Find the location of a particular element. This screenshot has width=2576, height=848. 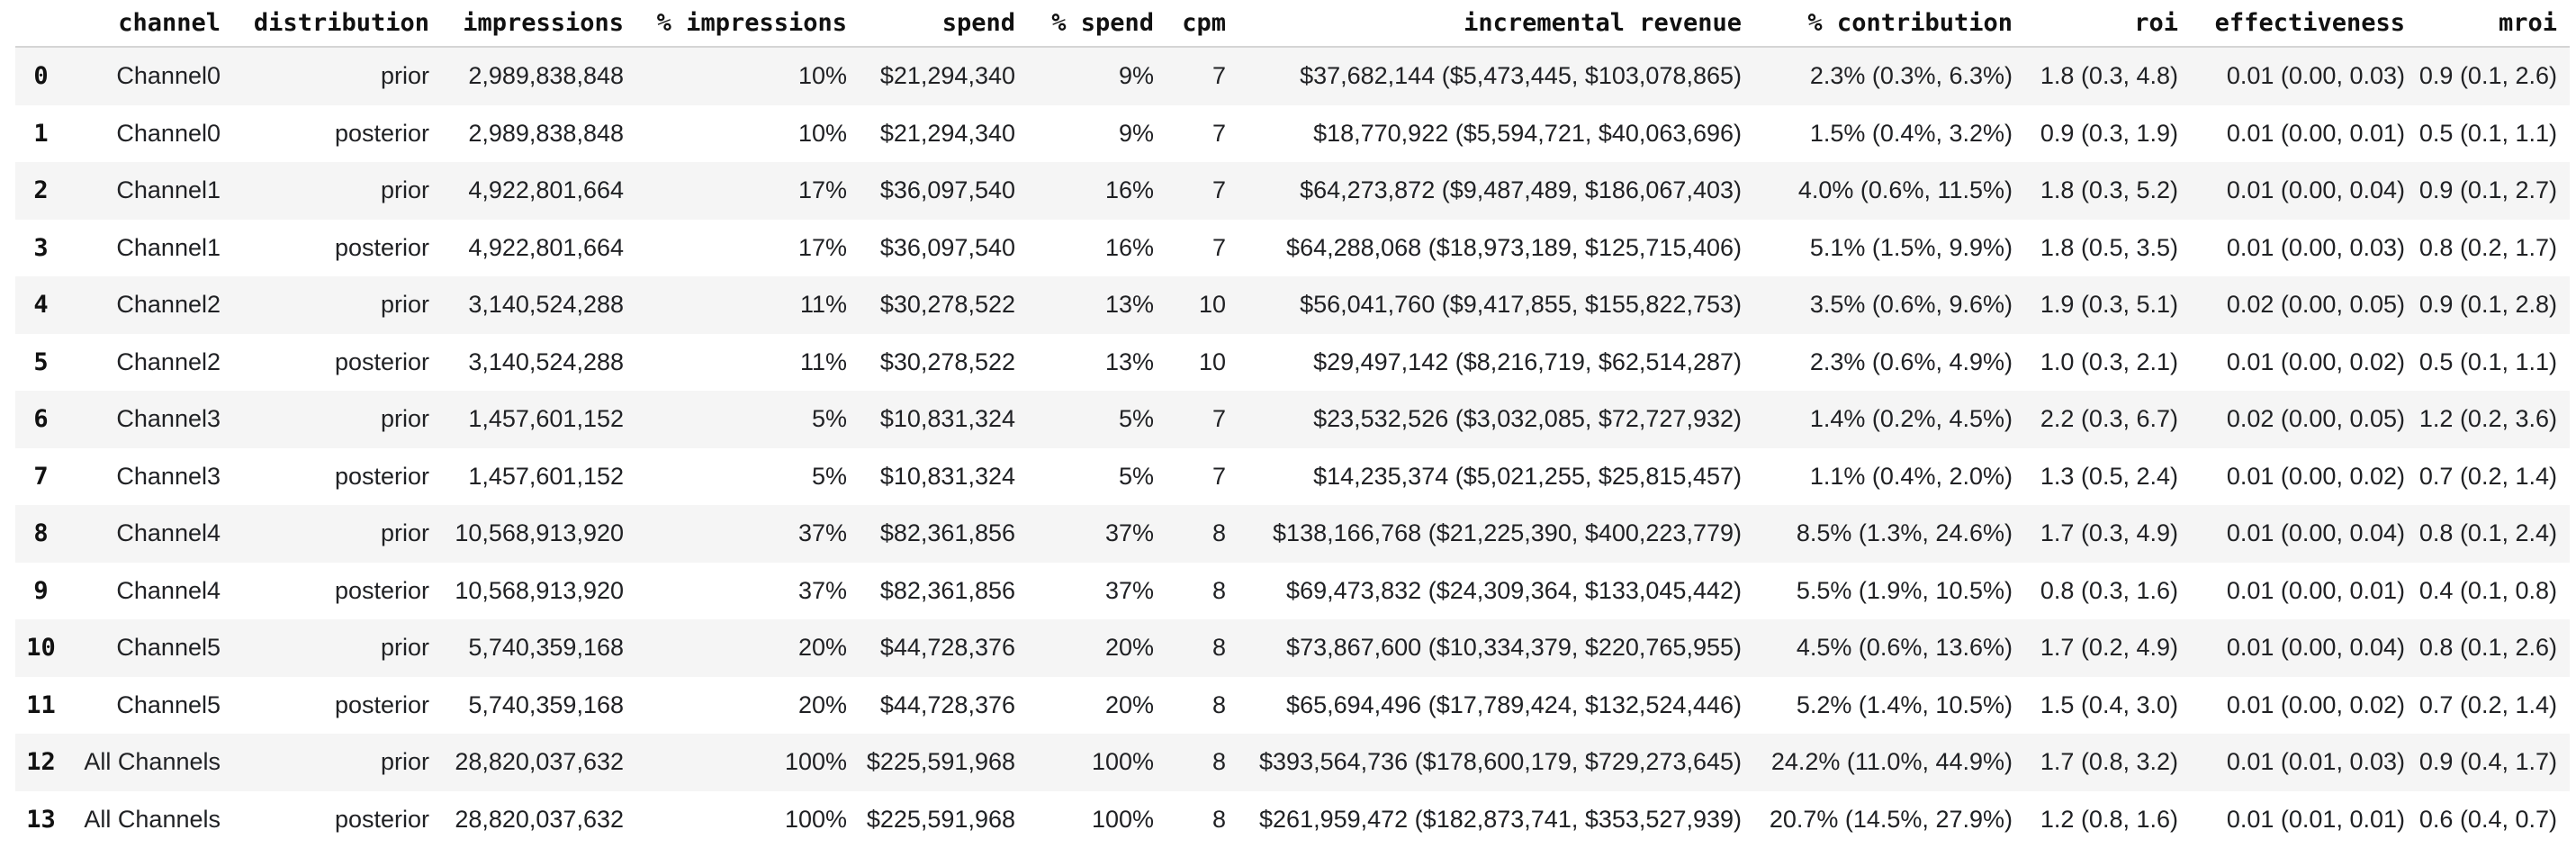

cell-effectiveness: 0.01 (0.00, 0.03) is located at coordinates (2315, 76).